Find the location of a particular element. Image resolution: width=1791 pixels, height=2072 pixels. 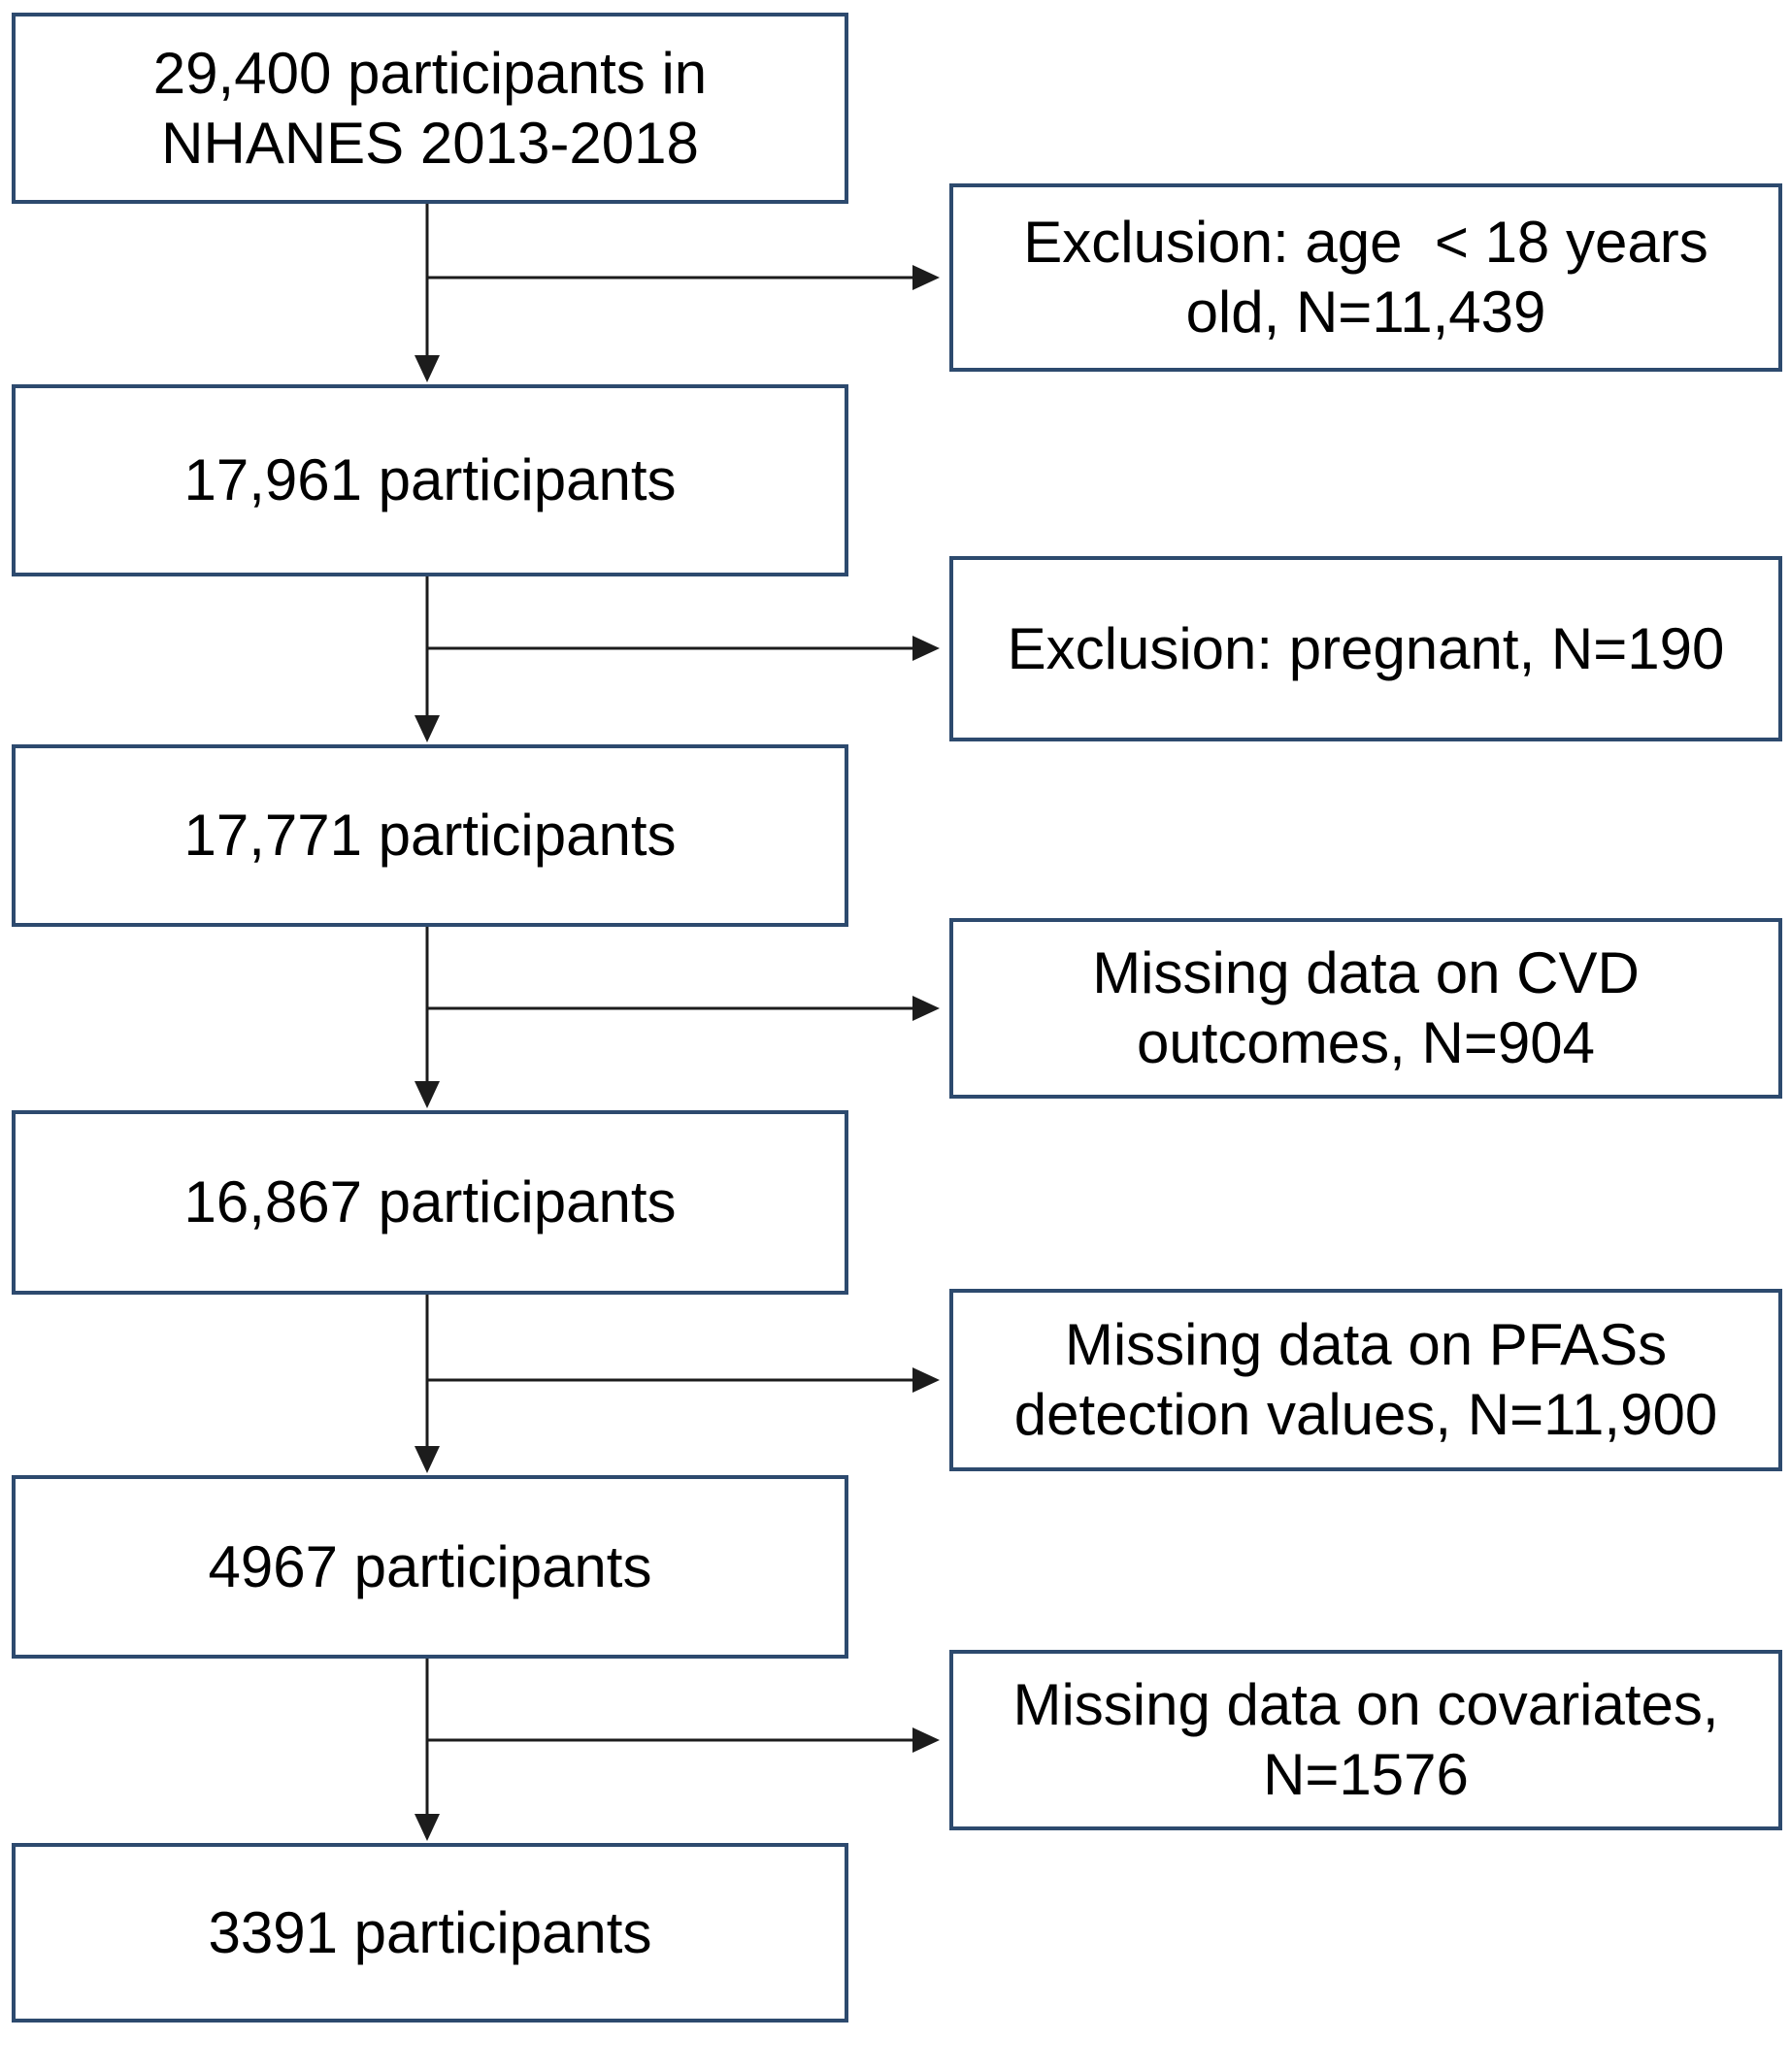

box-participants-17771: 17,771 participants is located at coordinates (430, 836).